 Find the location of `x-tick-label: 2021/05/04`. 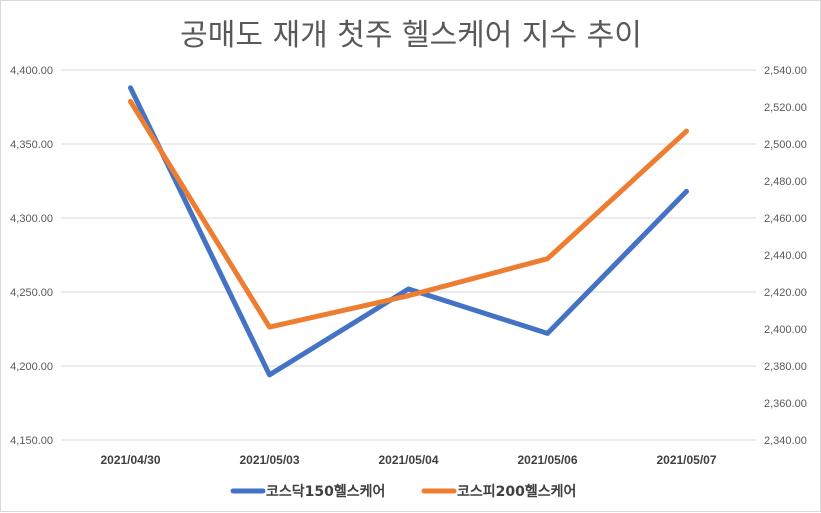

x-tick-label: 2021/05/04 is located at coordinates (408, 460).